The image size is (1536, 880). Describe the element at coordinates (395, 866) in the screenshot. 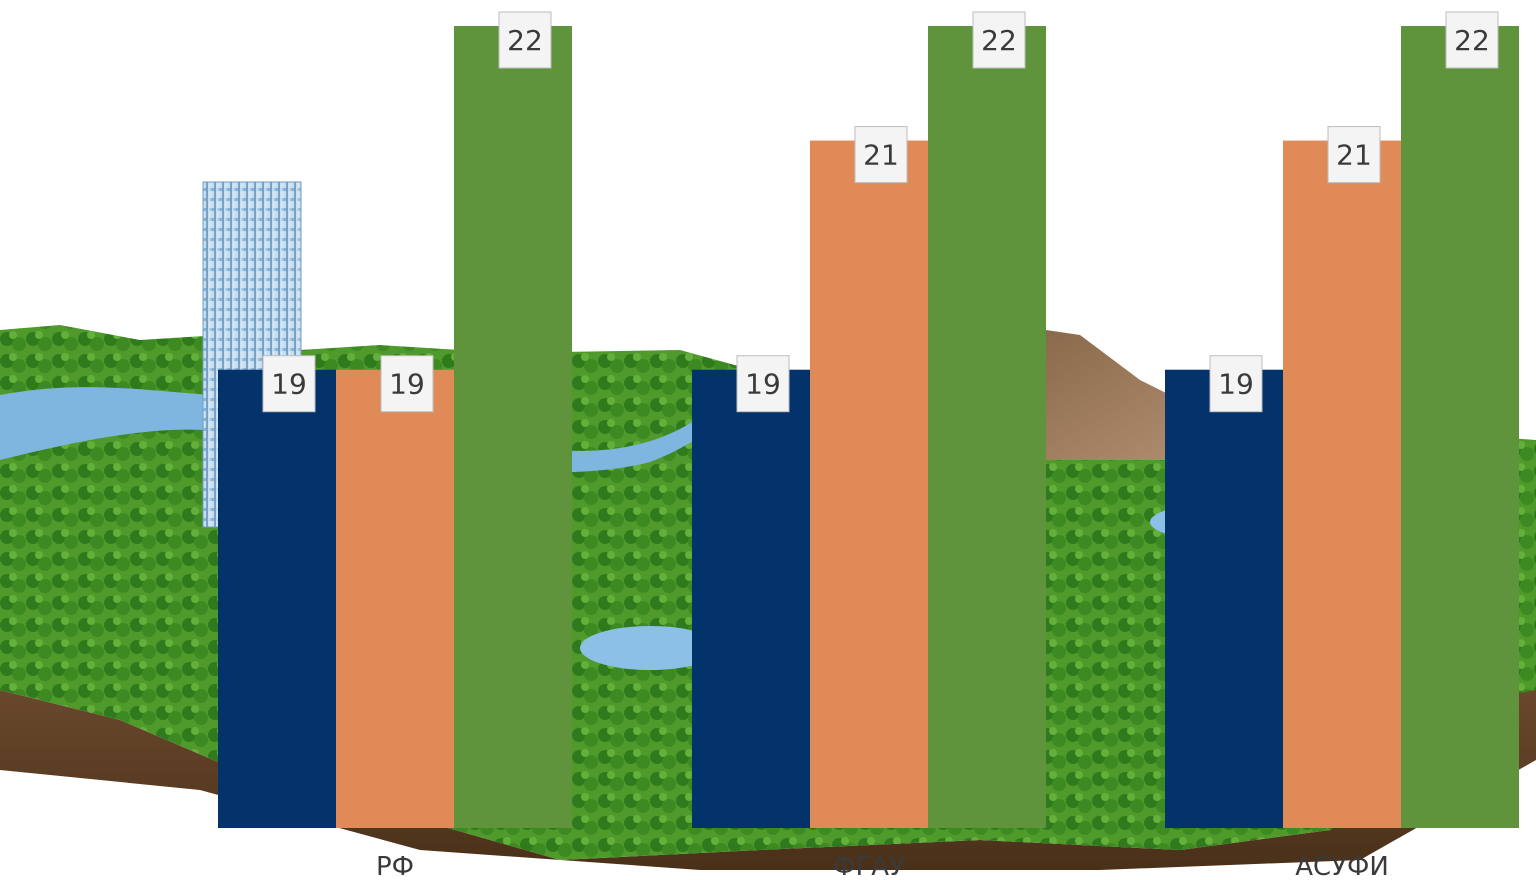

I see `category-label-1: РФ` at that location.